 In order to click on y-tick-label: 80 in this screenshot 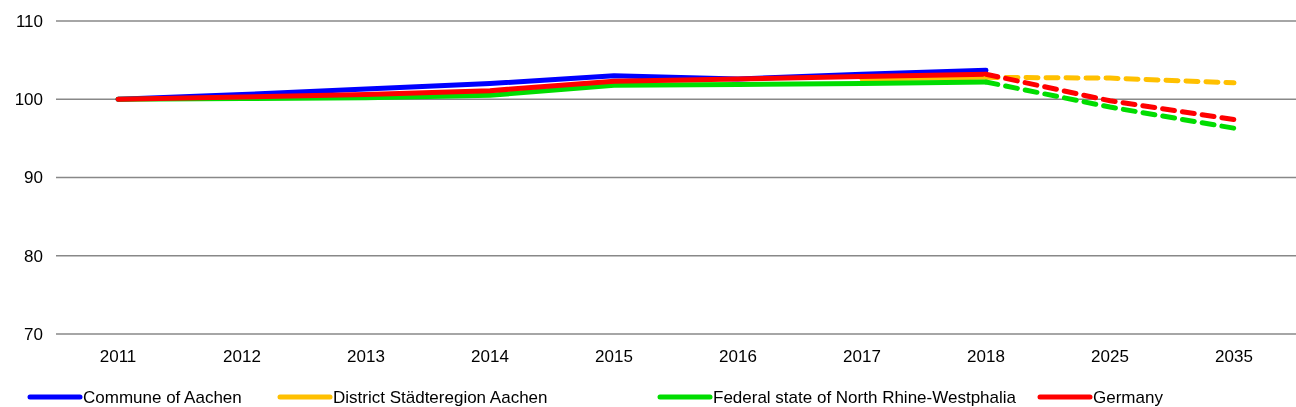, I will do `click(33, 256)`.